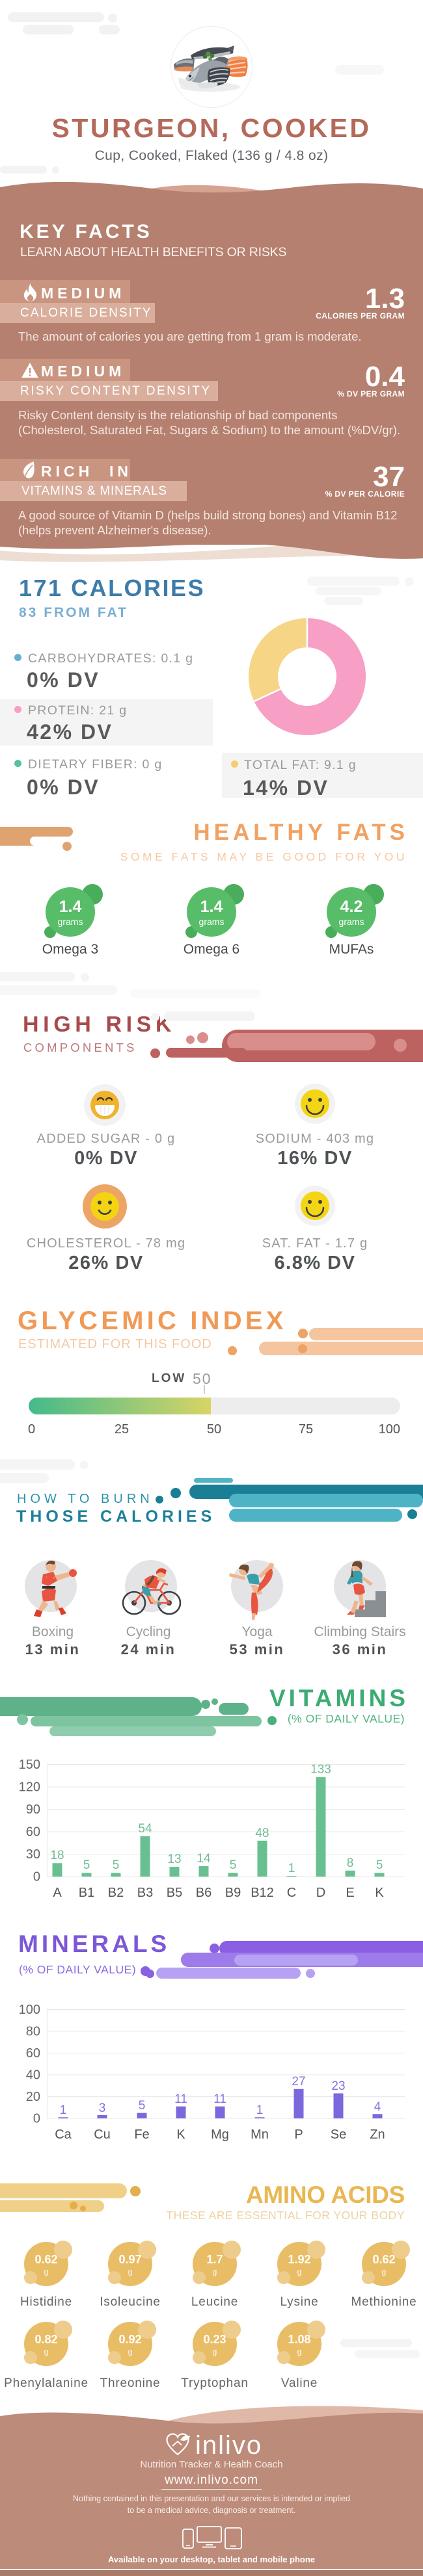 The height and width of the screenshot is (2576, 423). Describe the element at coordinates (174, 1859) in the screenshot. I see `svg-text: 13` at that location.